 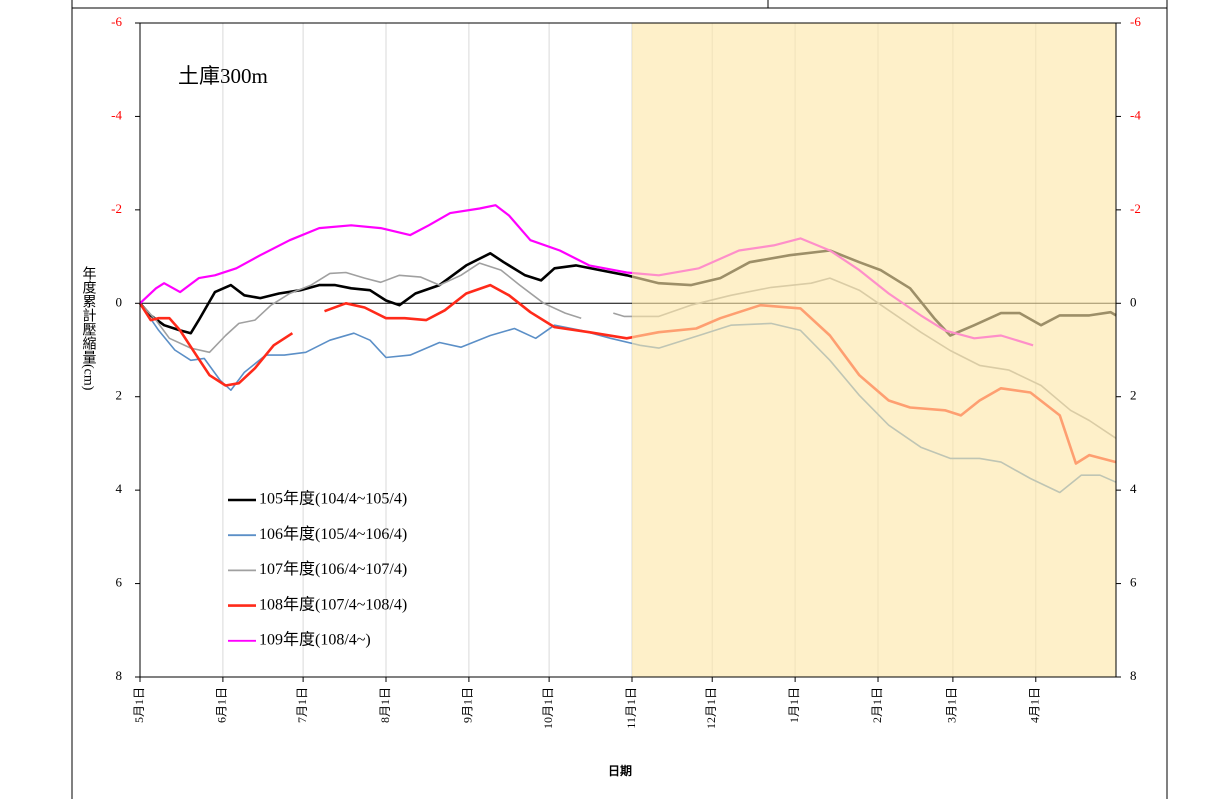 What do you see at coordinates (1133, 582) in the screenshot?
I see `y2-tick-label: 6` at bounding box center [1133, 582].